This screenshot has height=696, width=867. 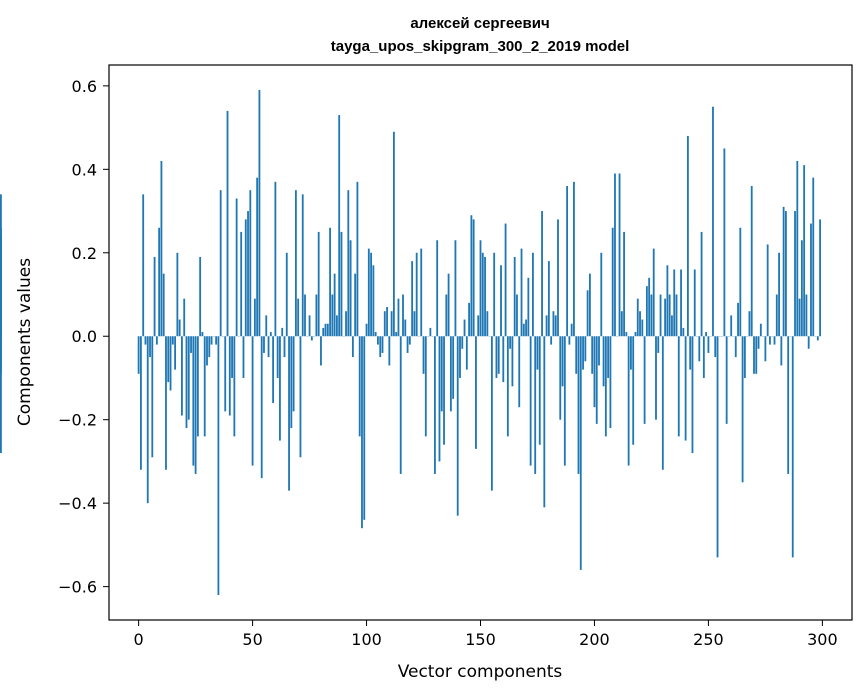 What do you see at coordinates (594, 639) in the screenshot?
I see `x-tick-label: 200` at bounding box center [594, 639].